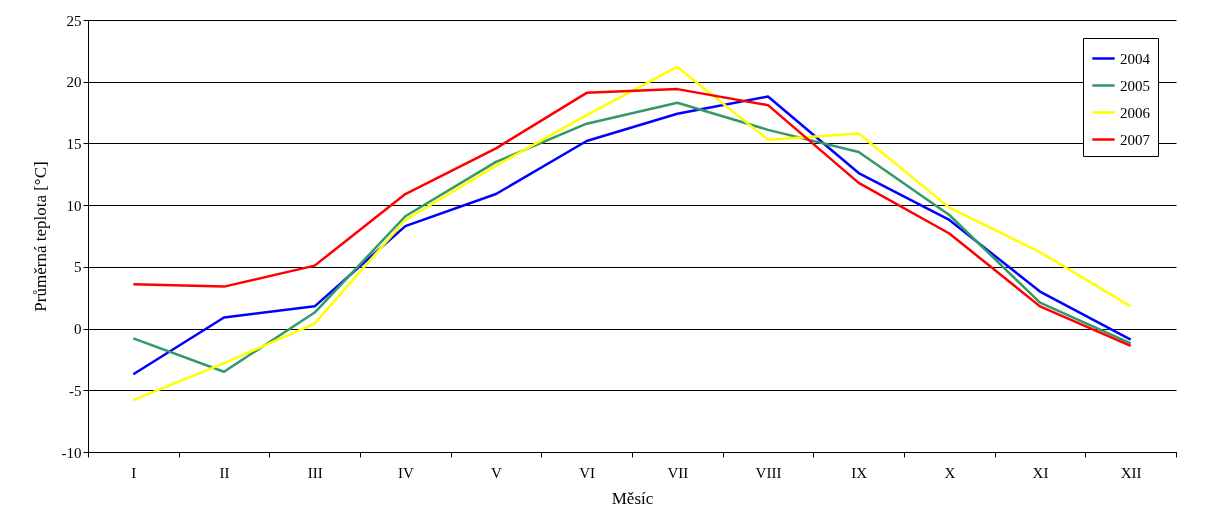 This screenshot has width=1211, height=528. I want to click on legend-label: 2006, so click(1135, 112).